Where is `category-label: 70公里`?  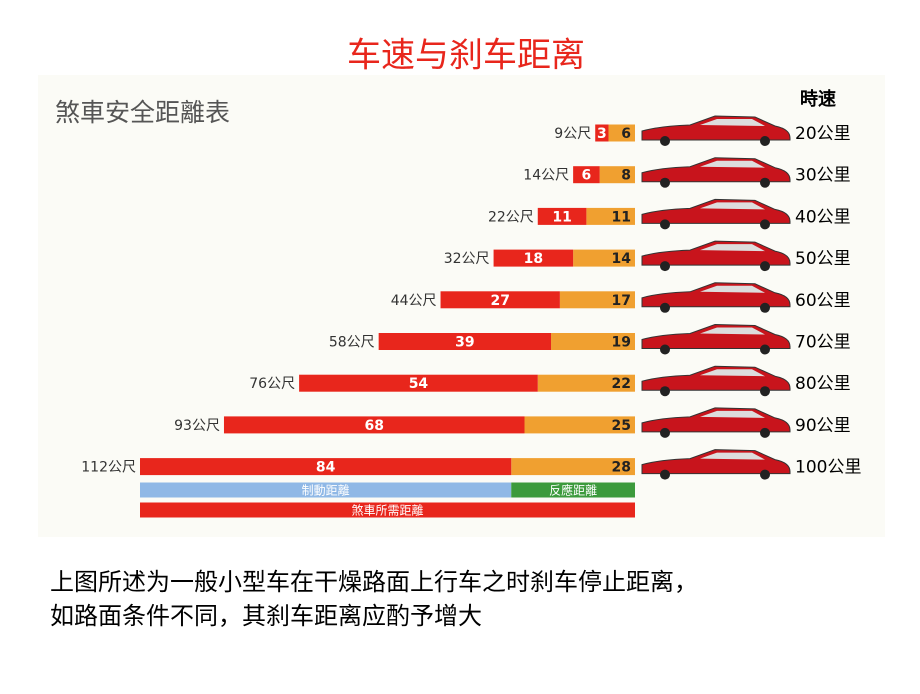 category-label: 70公里 is located at coordinates (823, 343).